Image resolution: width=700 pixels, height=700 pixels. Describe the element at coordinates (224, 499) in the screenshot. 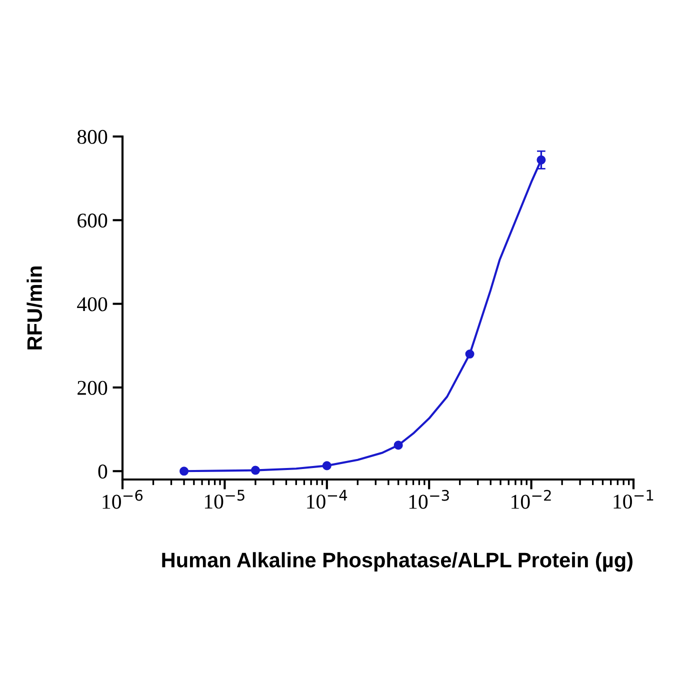

I see `x-tick-label: 10$^{−5}$` at that location.